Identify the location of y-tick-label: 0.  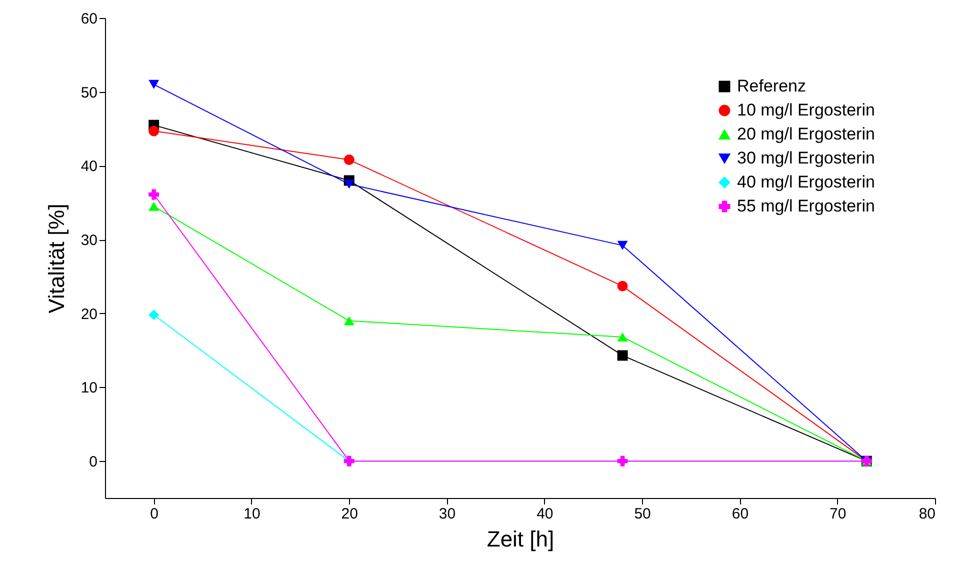
(93, 462).